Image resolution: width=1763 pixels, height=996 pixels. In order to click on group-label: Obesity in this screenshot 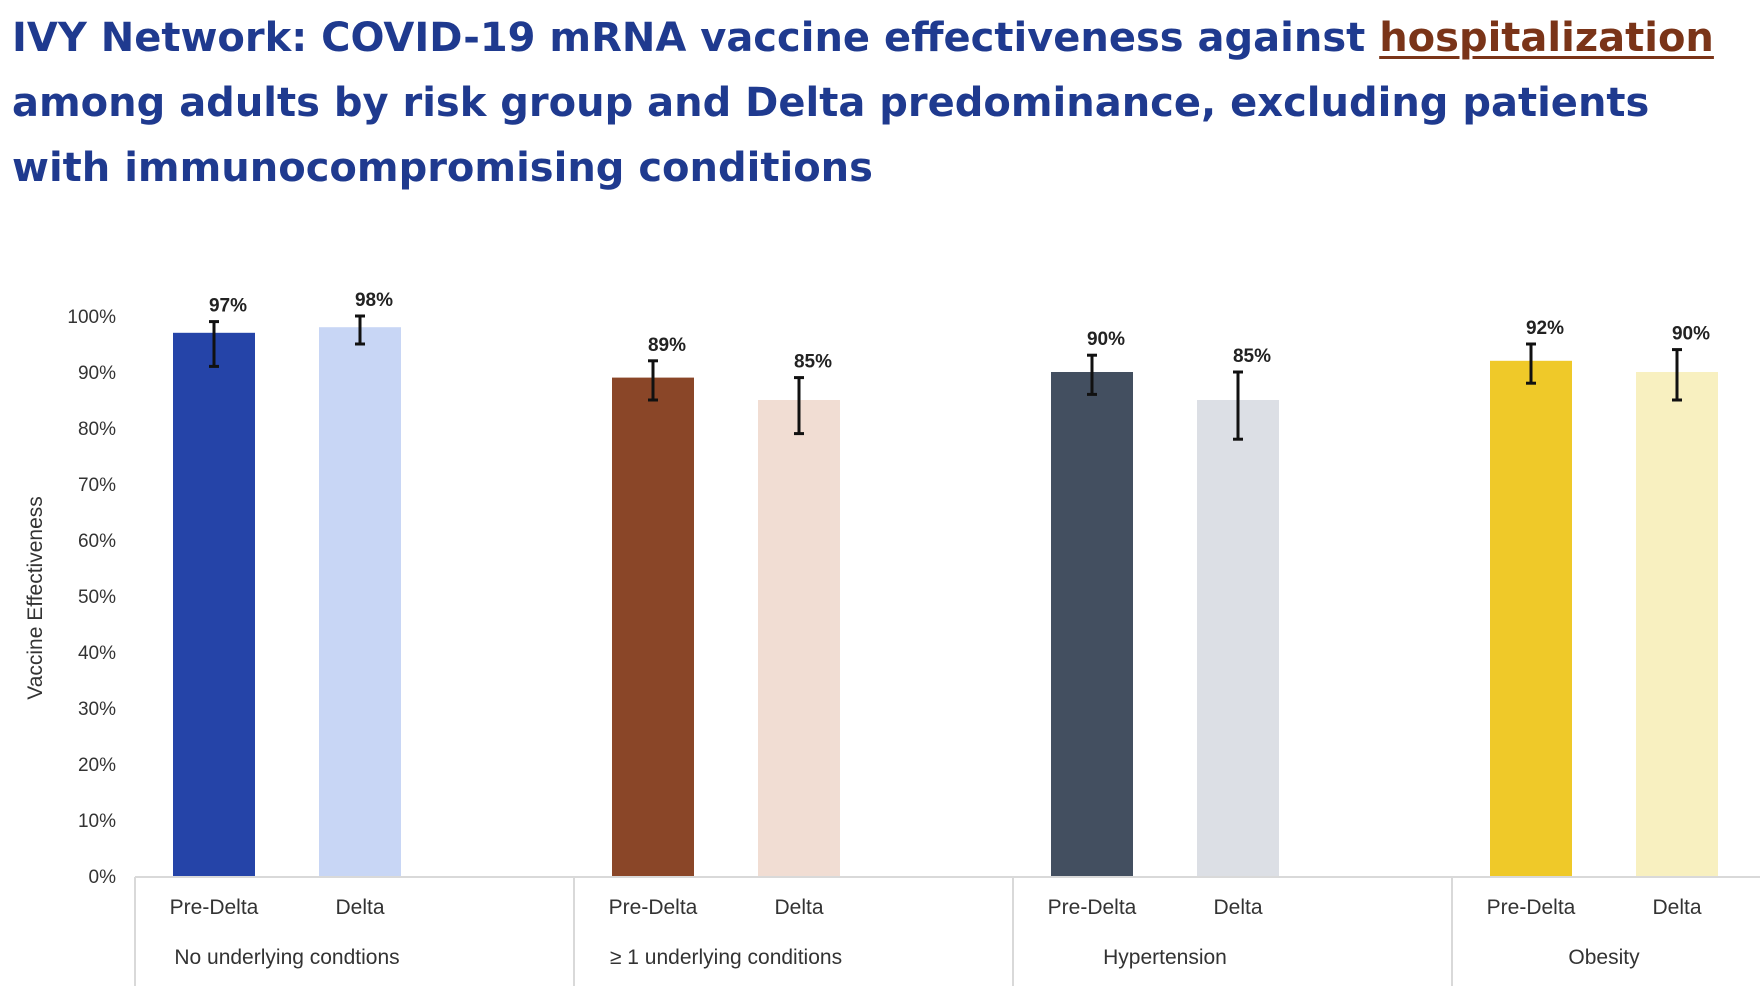, I will do `click(1604, 957)`.